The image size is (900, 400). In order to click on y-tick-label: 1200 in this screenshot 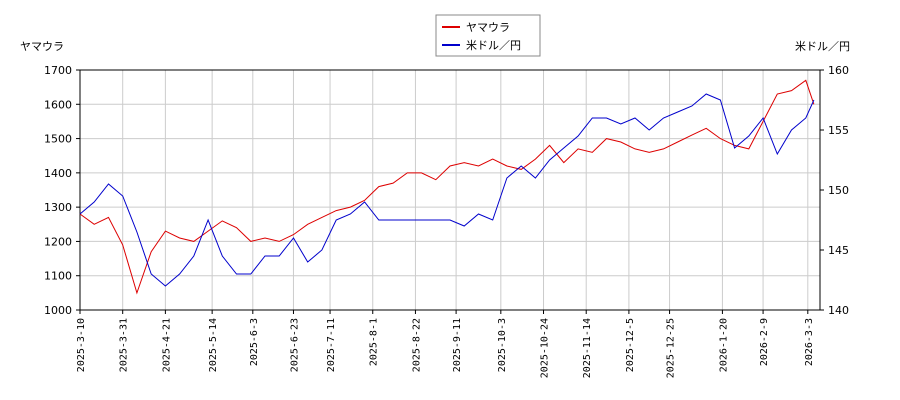, I will do `click(58, 241)`.